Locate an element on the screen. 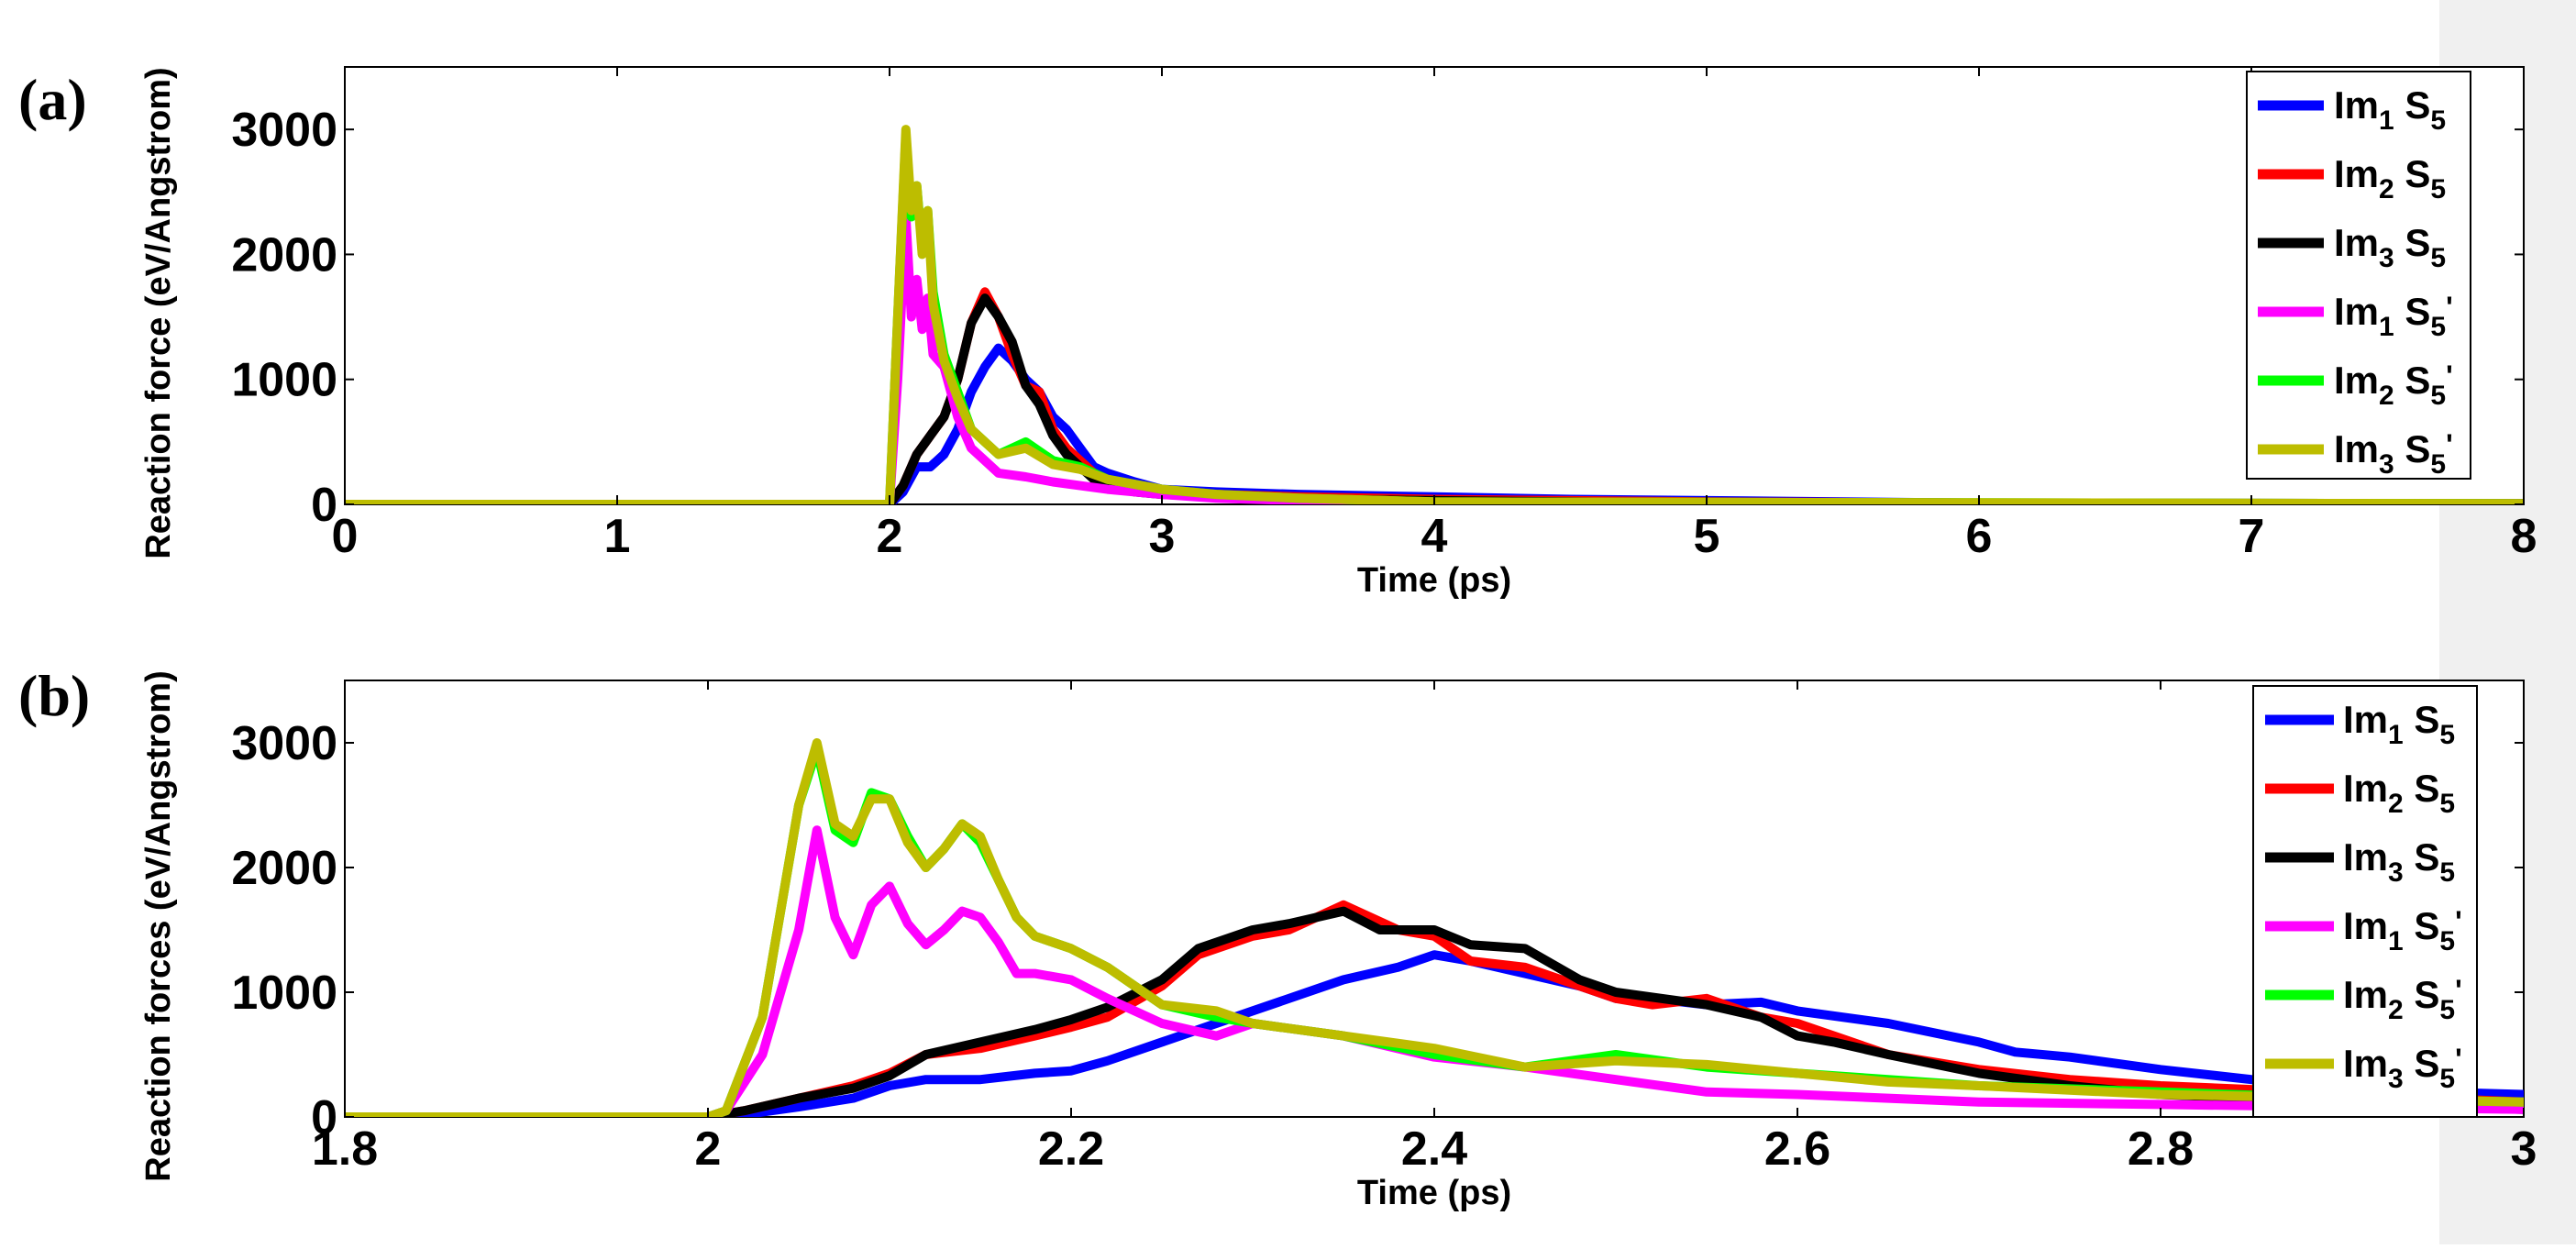  y-axis-title: Reaction forces (eV/Angstrom) is located at coordinates (158, 925).